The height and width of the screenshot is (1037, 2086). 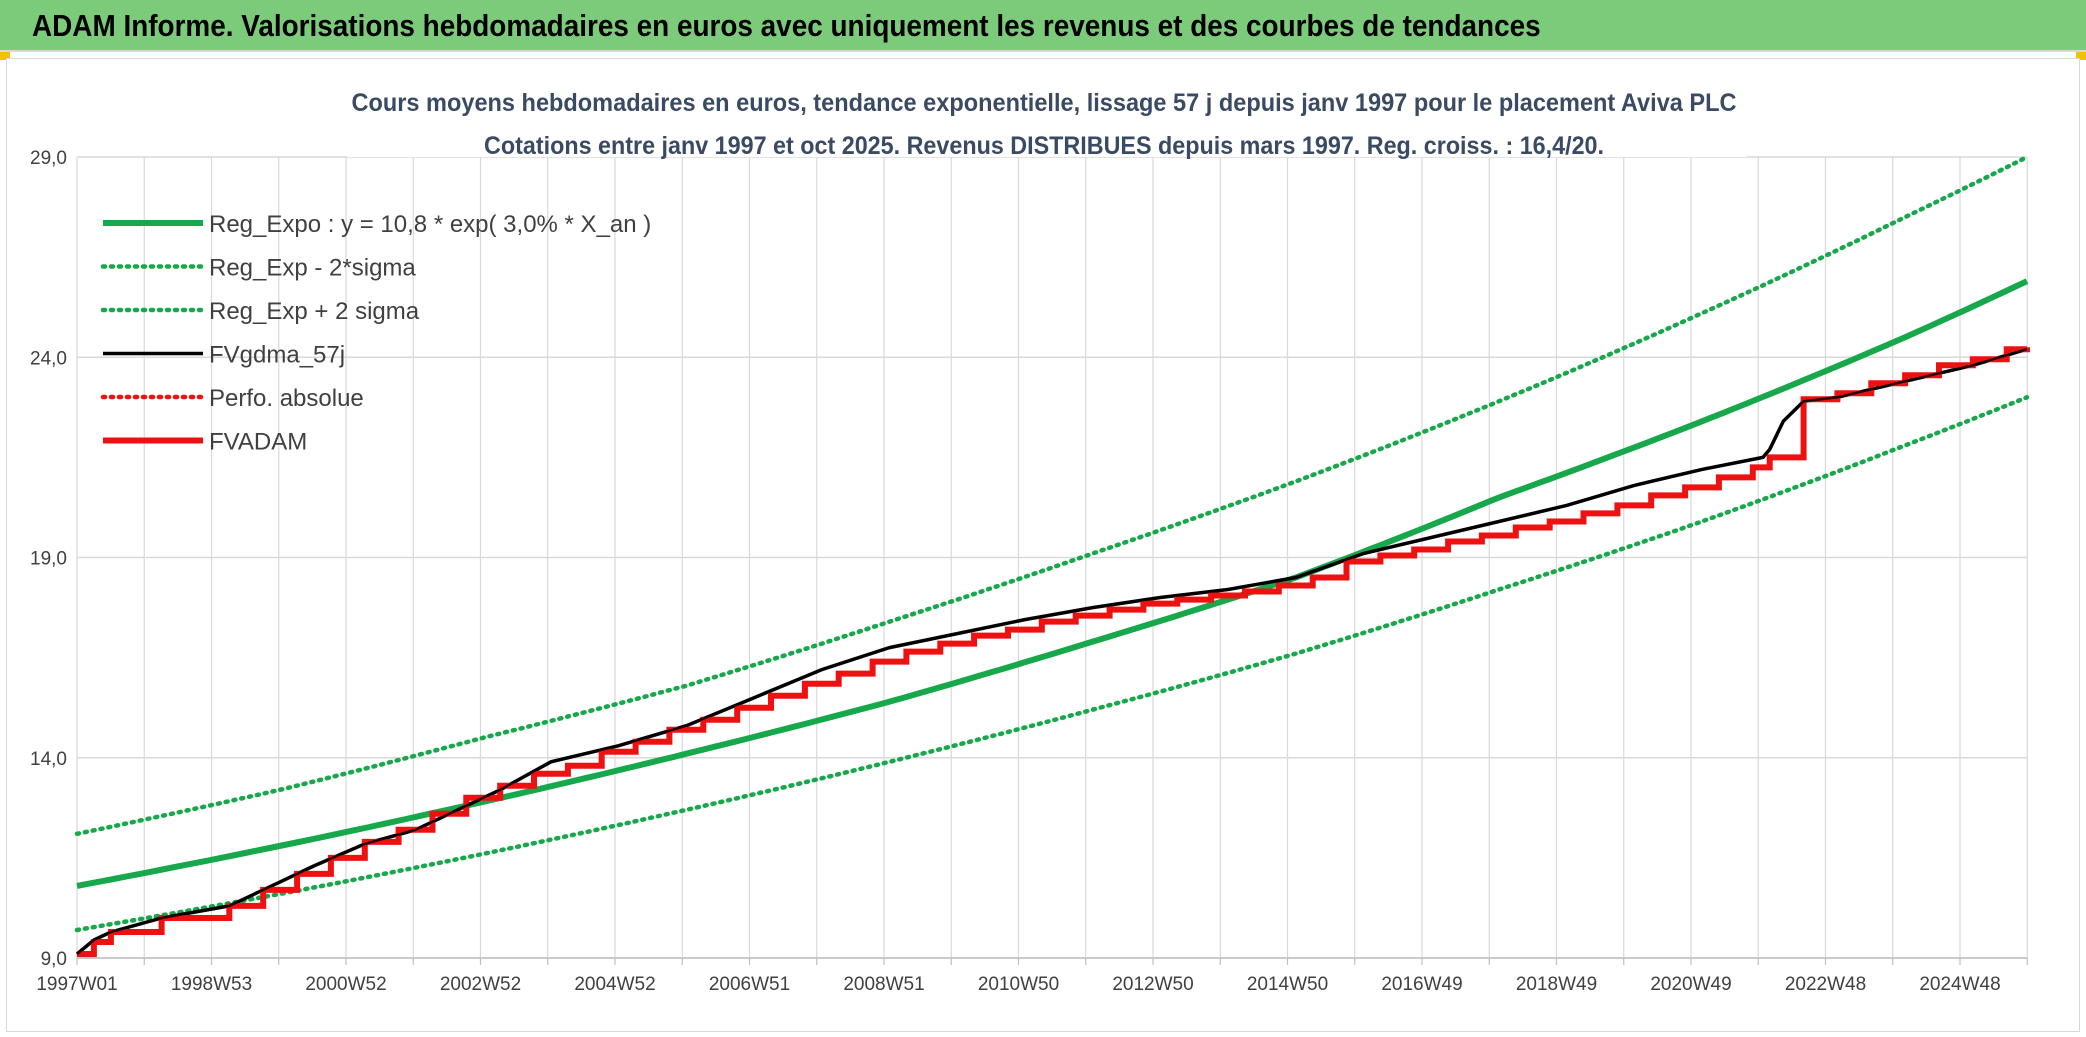 What do you see at coordinates (258, 442) in the screenshot?
I see `legend-label: FVADAM` at bounding box center [258, 442].